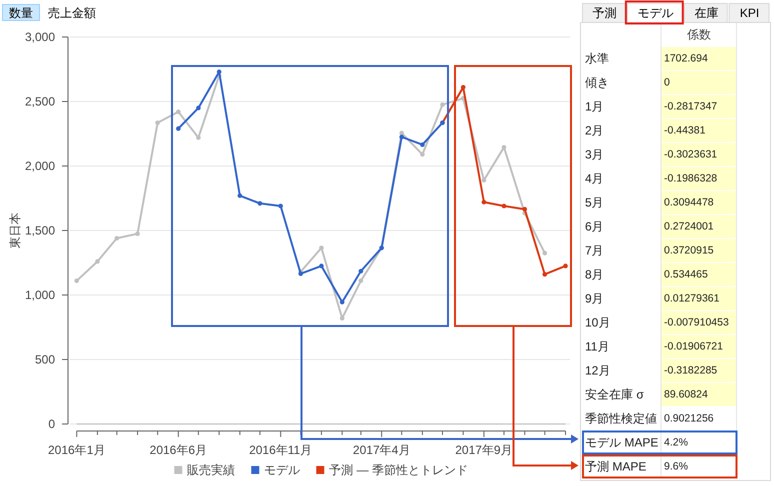 The width and height of the screenshot is (774, 486). I want to click on x-tick-label: 係数, so click(698, 35).